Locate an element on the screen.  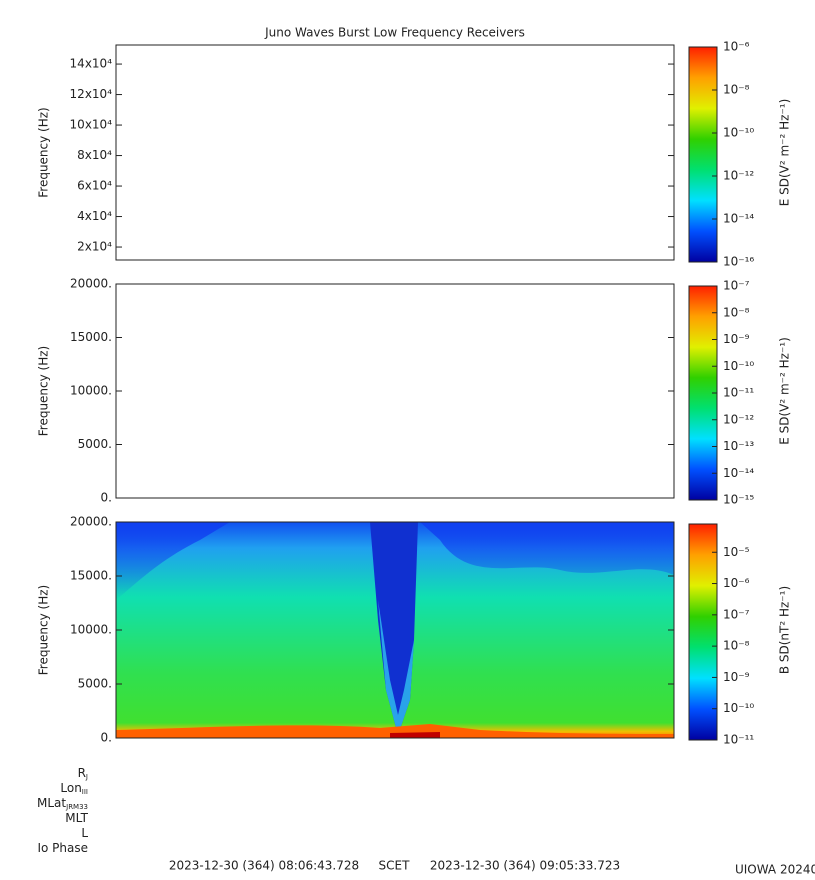
y-tick-label: 8x10⁴ is located at coordinates (94, 155).